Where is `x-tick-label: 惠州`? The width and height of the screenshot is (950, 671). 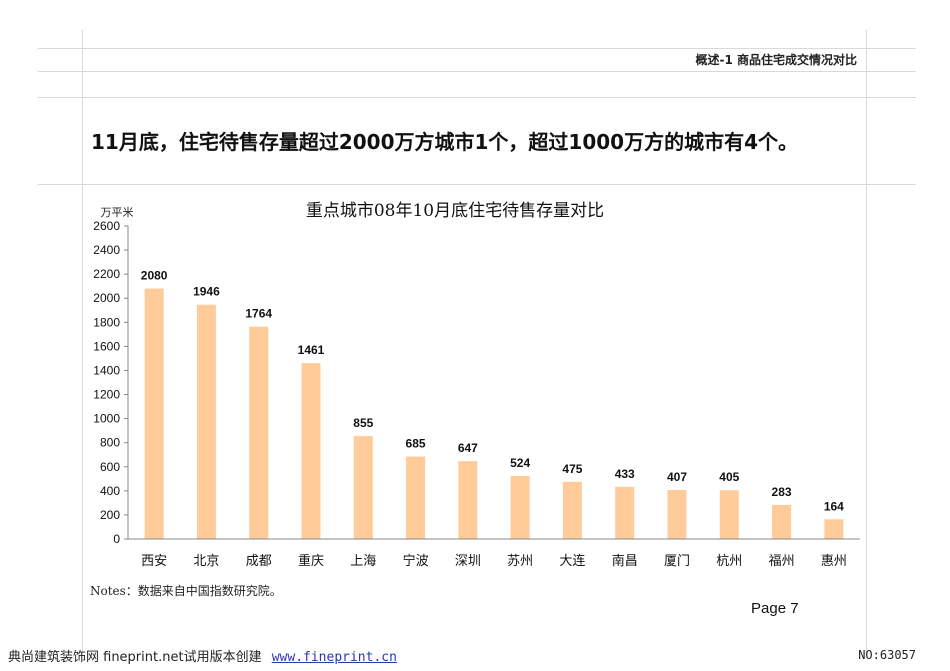
x-tick-label: 惠州 is located at coordinates (834, 561).